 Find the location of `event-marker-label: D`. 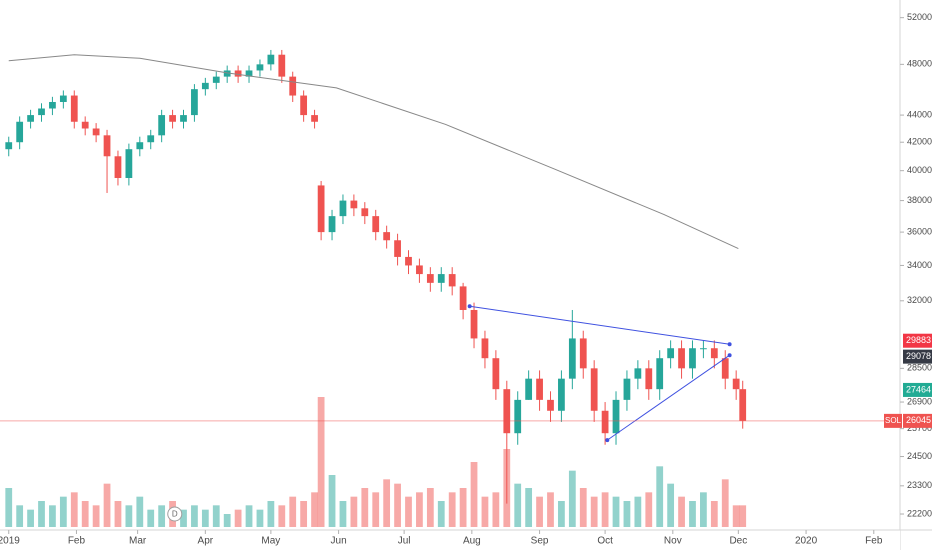

event-marker-label: D is located at coordinates (175, 514).